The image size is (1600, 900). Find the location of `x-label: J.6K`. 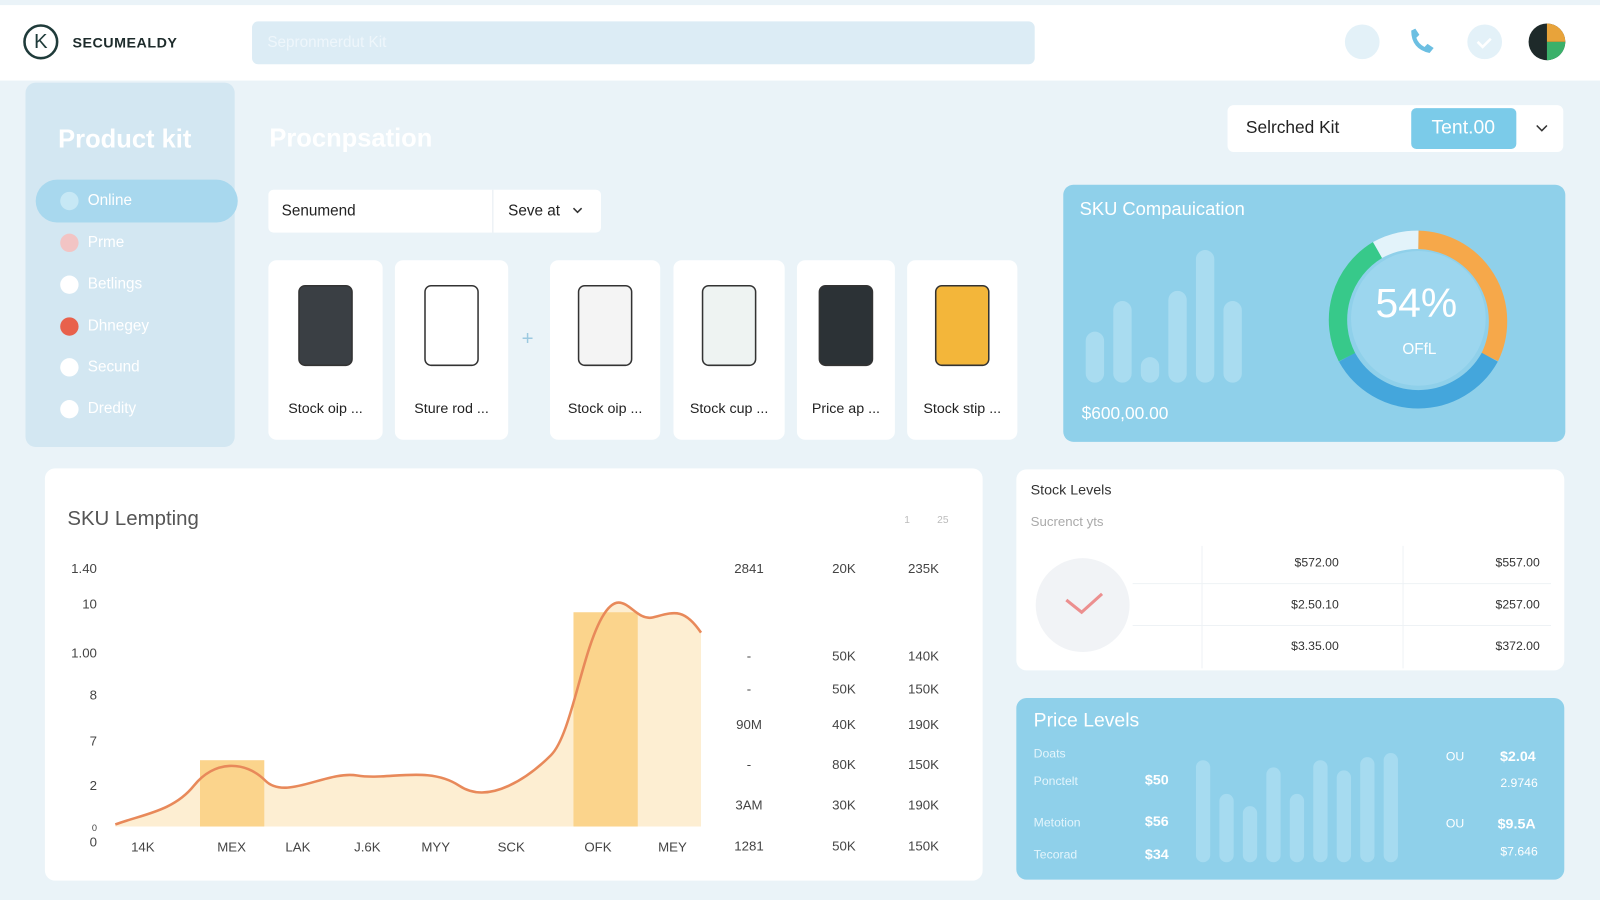

x-label: J.6K is located at coordinates (367, 846).